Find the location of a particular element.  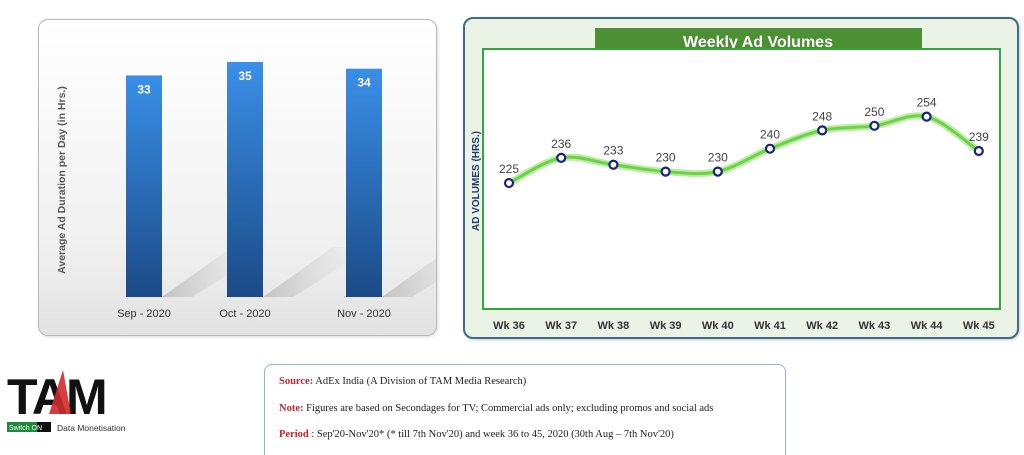

series-line is located at coordinates (744, 149).